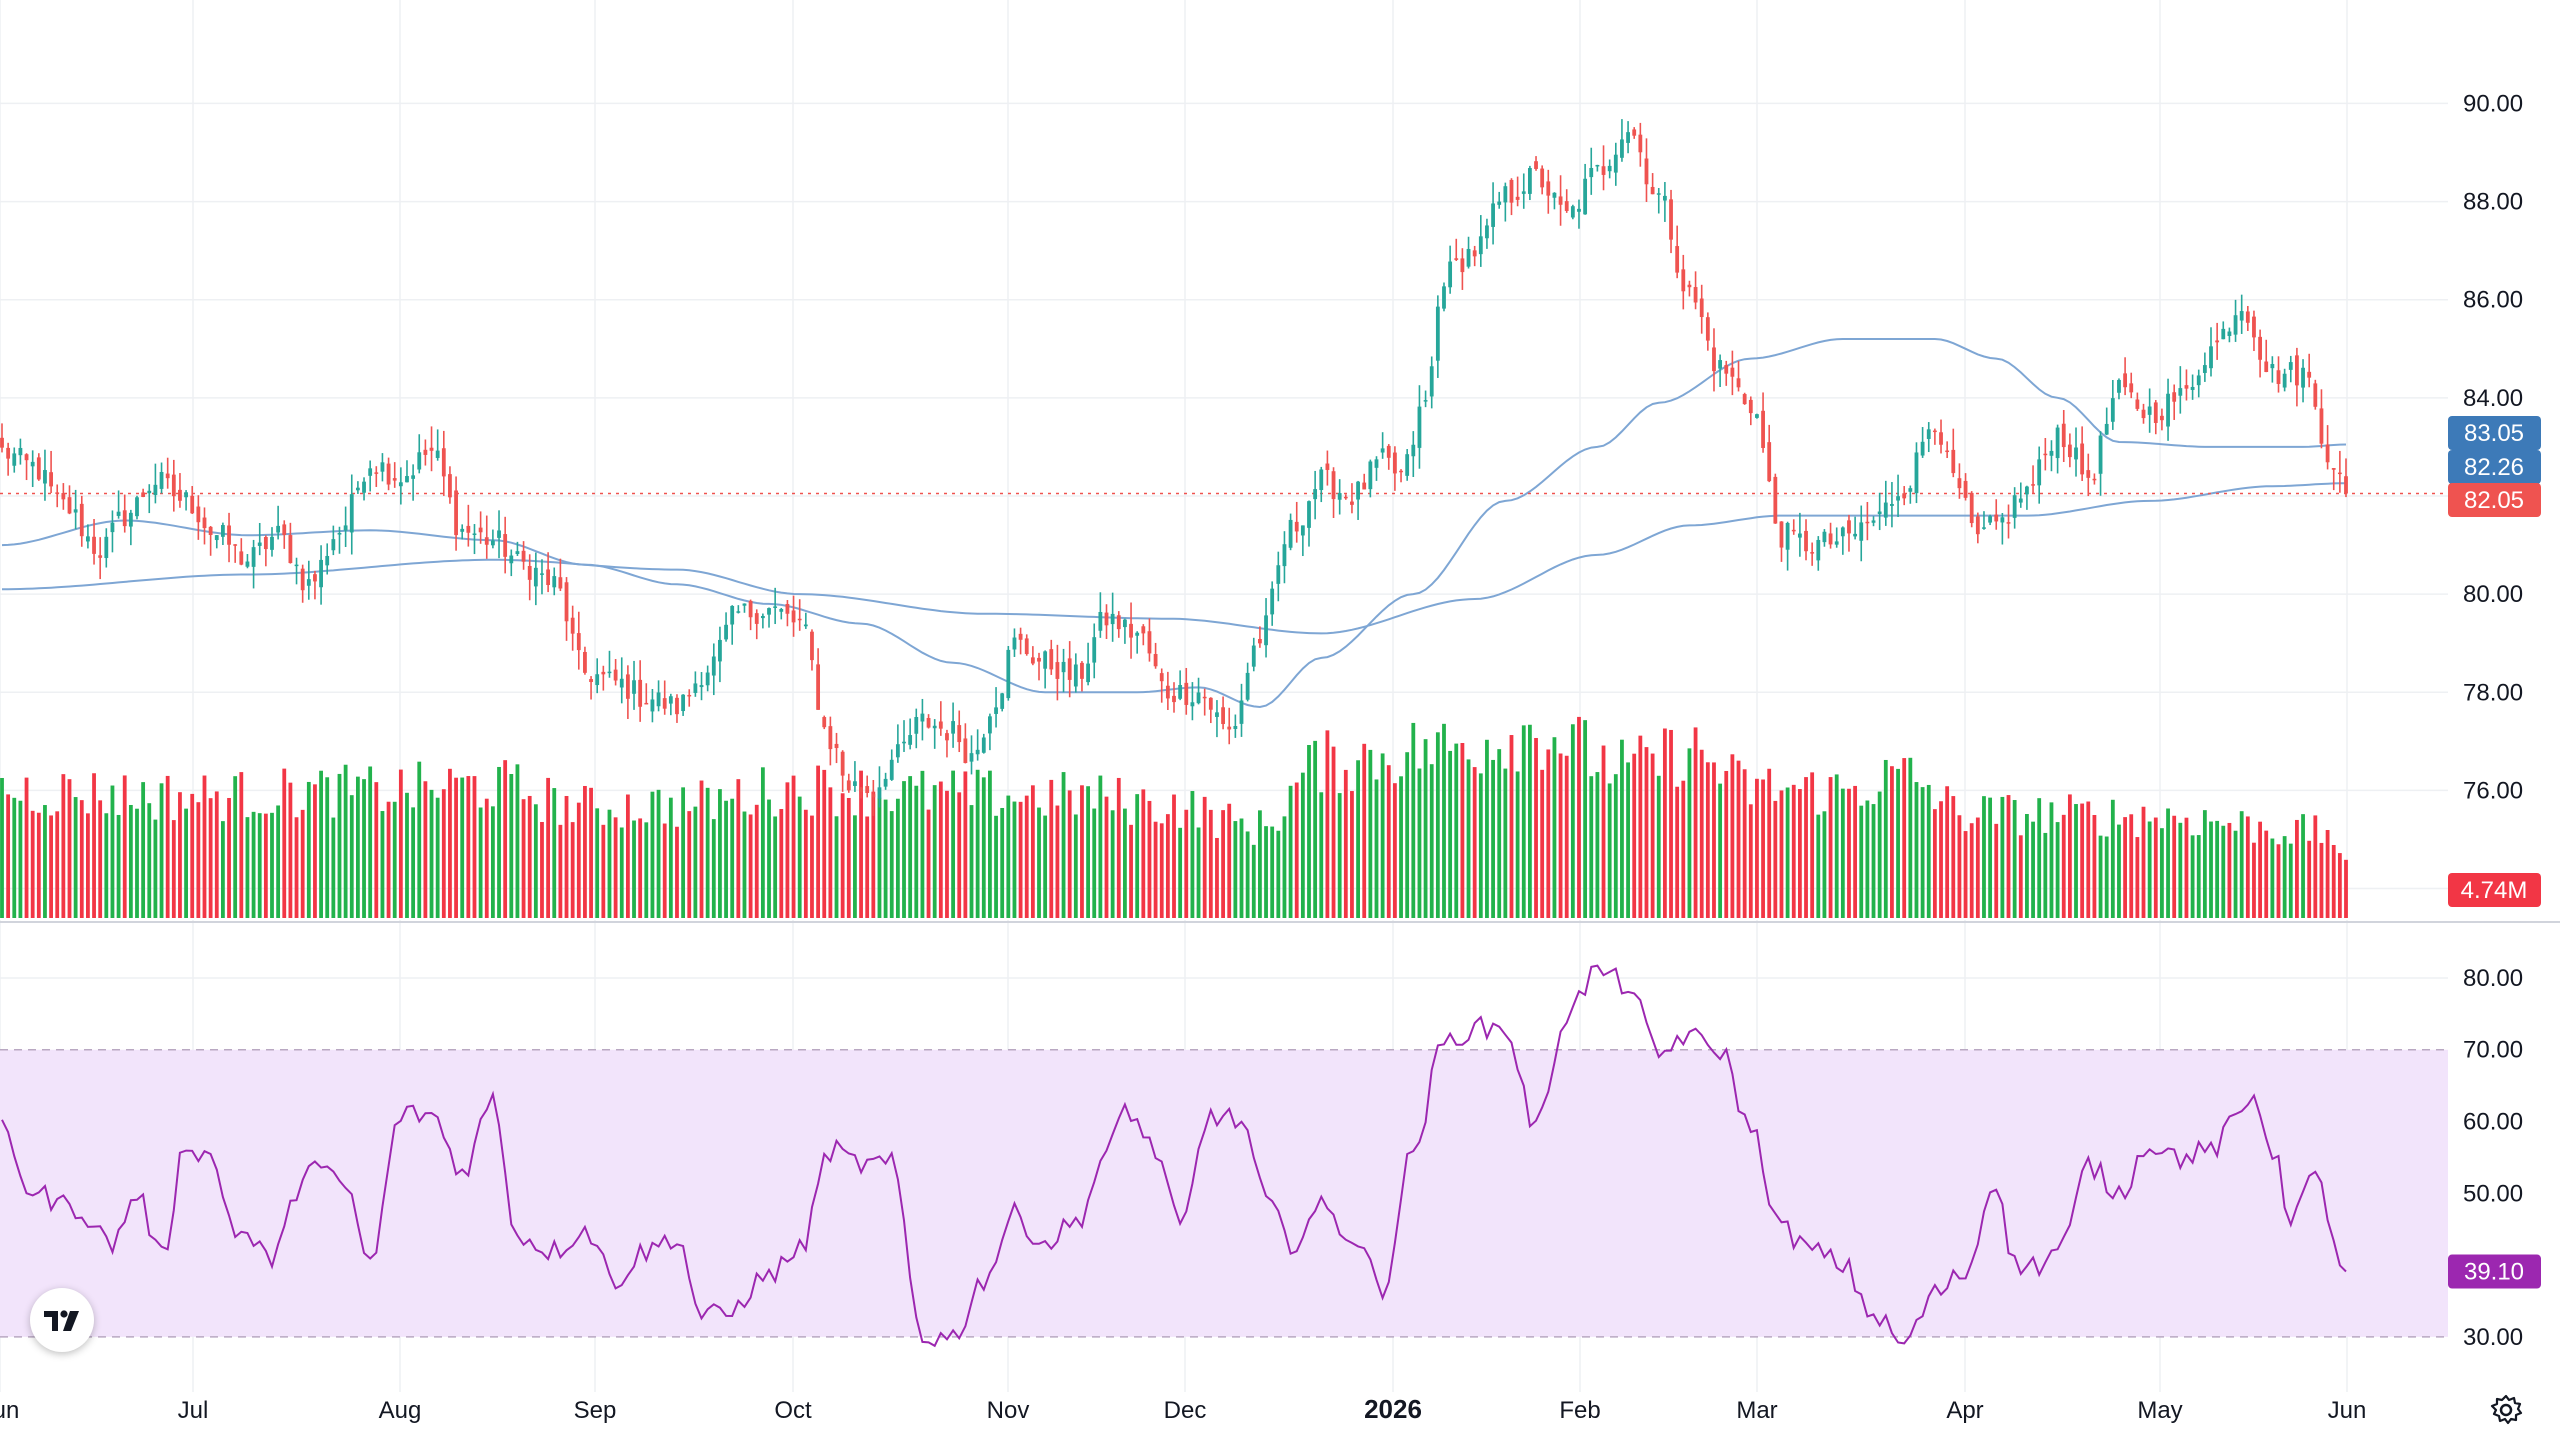 The image size is (2560, 1445). I want to click on gear-icon, so click(2506, 1410).